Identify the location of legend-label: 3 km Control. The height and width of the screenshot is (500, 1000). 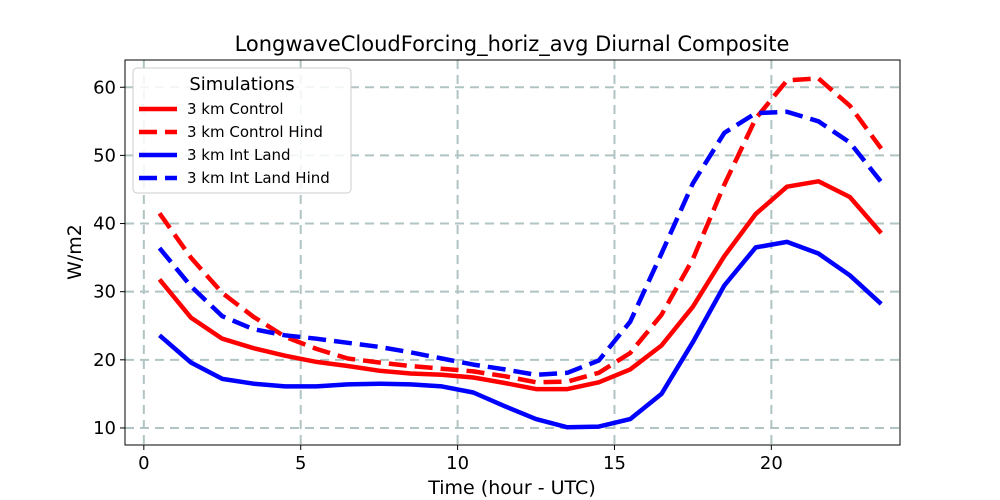
(235, 109).